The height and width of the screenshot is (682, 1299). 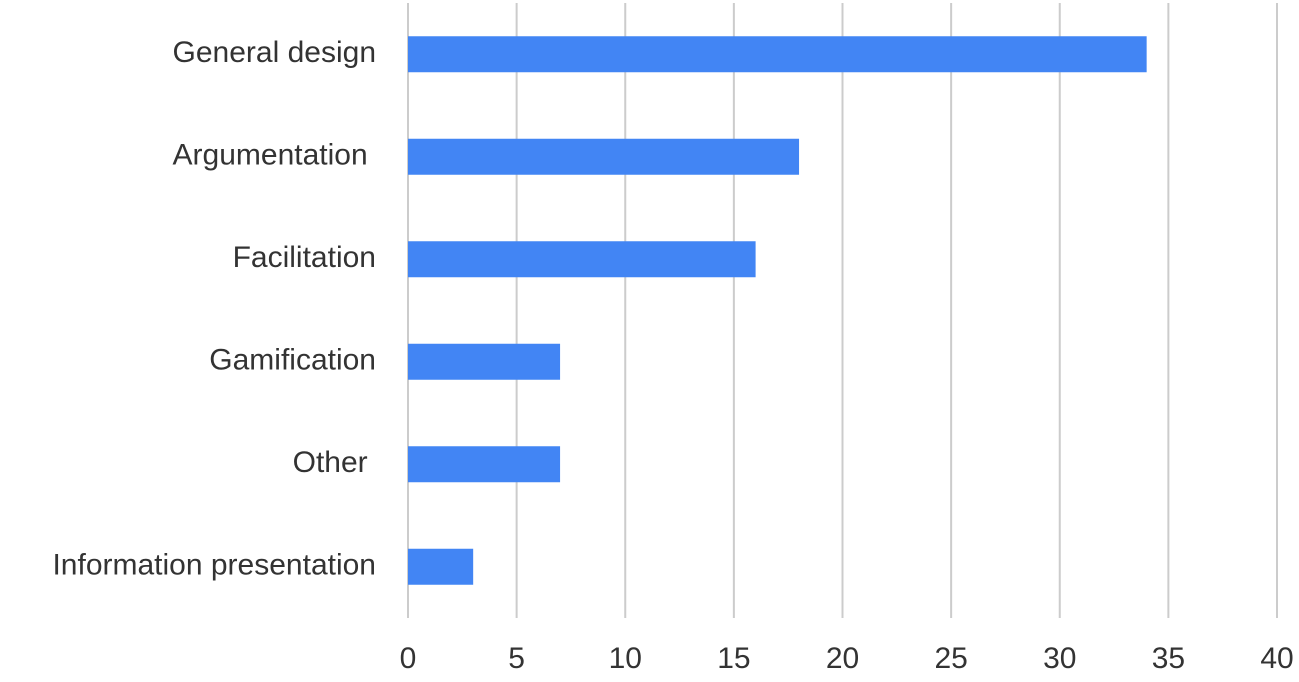 I want to click on x-tick-label: 35, so click(x=1168, y=658).